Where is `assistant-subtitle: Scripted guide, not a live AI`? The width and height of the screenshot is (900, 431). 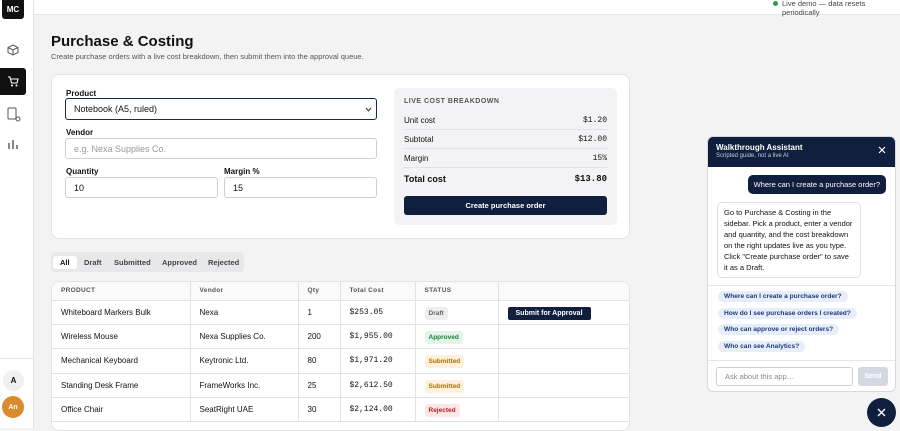 assistant-subtitle: Scripted guide, not a live AI is located at coordinates (752, 156).